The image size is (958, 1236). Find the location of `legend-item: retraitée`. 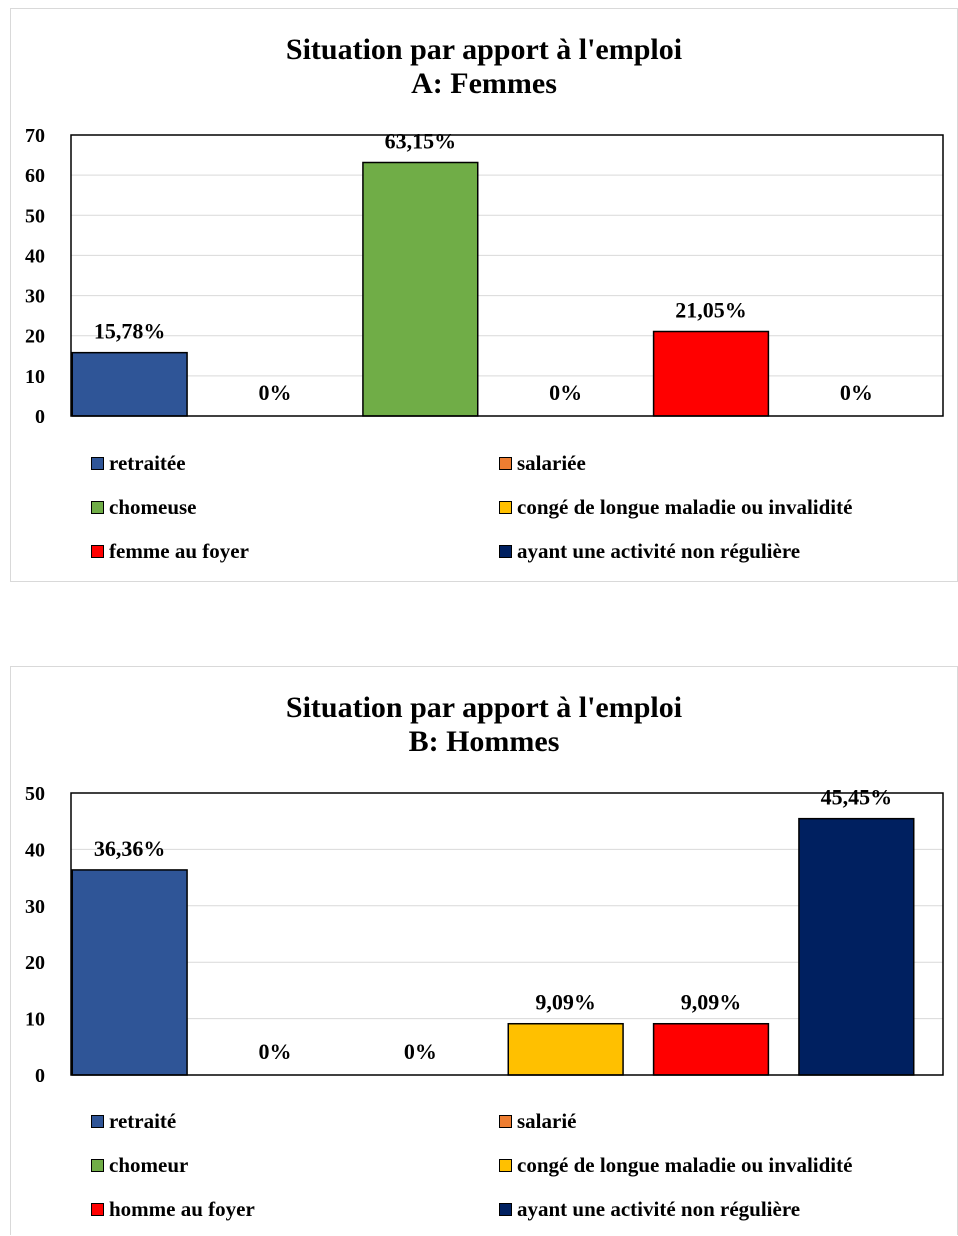

legend-item: retraitée is located at coordinates (138, 463).